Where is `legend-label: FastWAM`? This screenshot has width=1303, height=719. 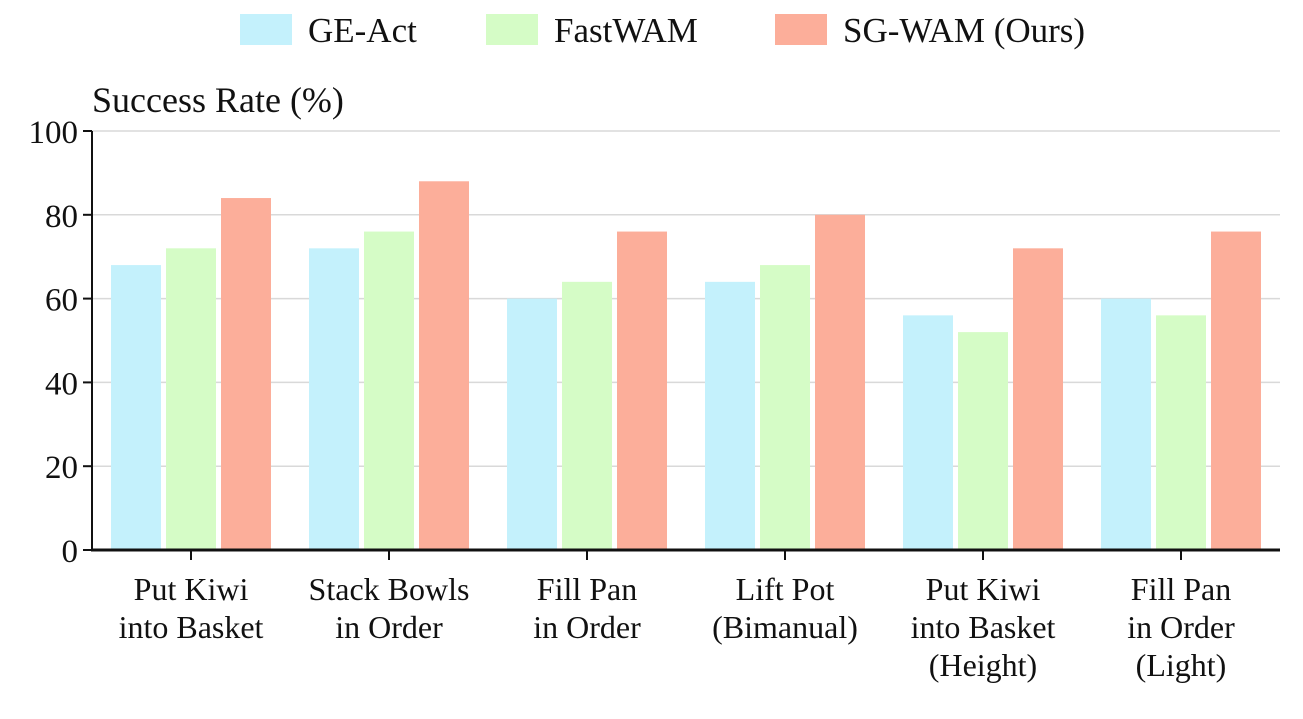 legend-label: FastWAM is located at coordinates (626, 30).